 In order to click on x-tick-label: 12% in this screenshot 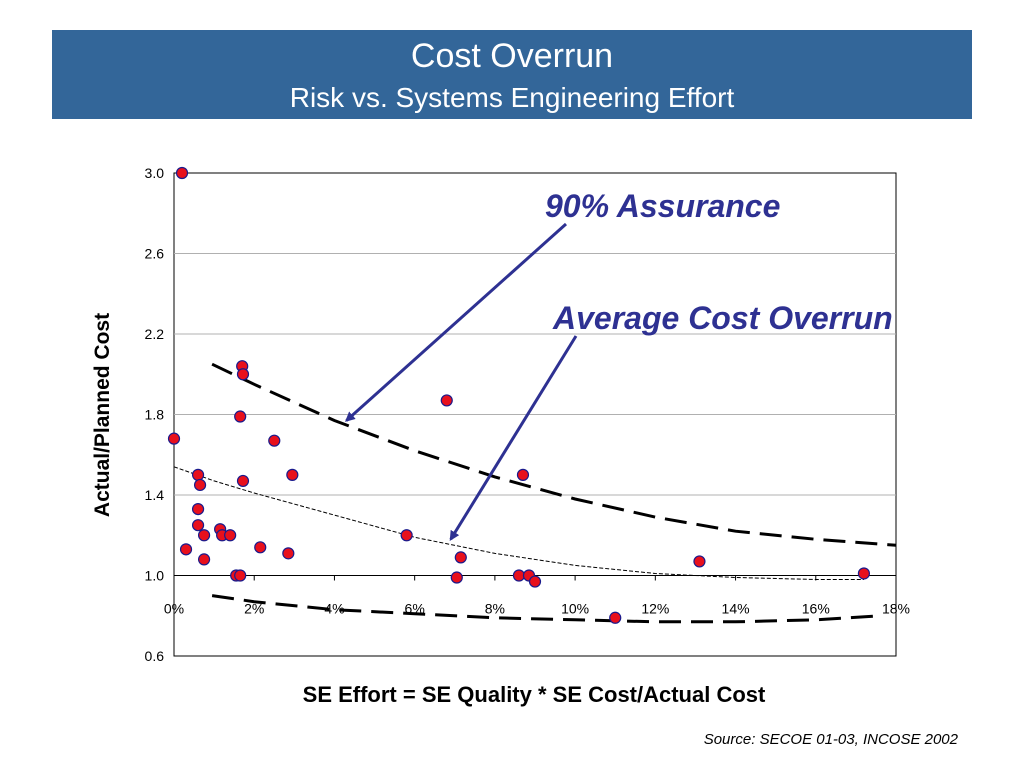, I will do `click(655, 609)`.